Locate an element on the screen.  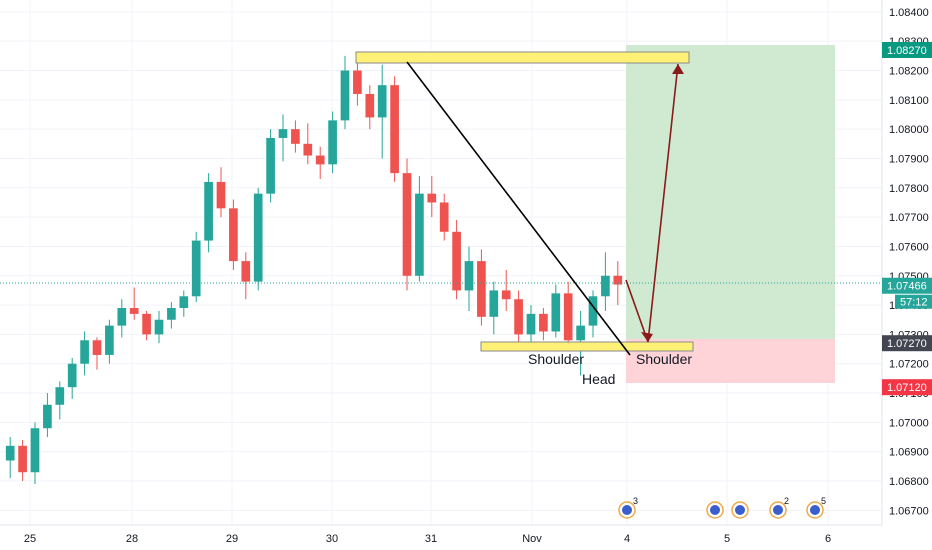
x-tick-label: 30 is located at coordinates (332, 539).